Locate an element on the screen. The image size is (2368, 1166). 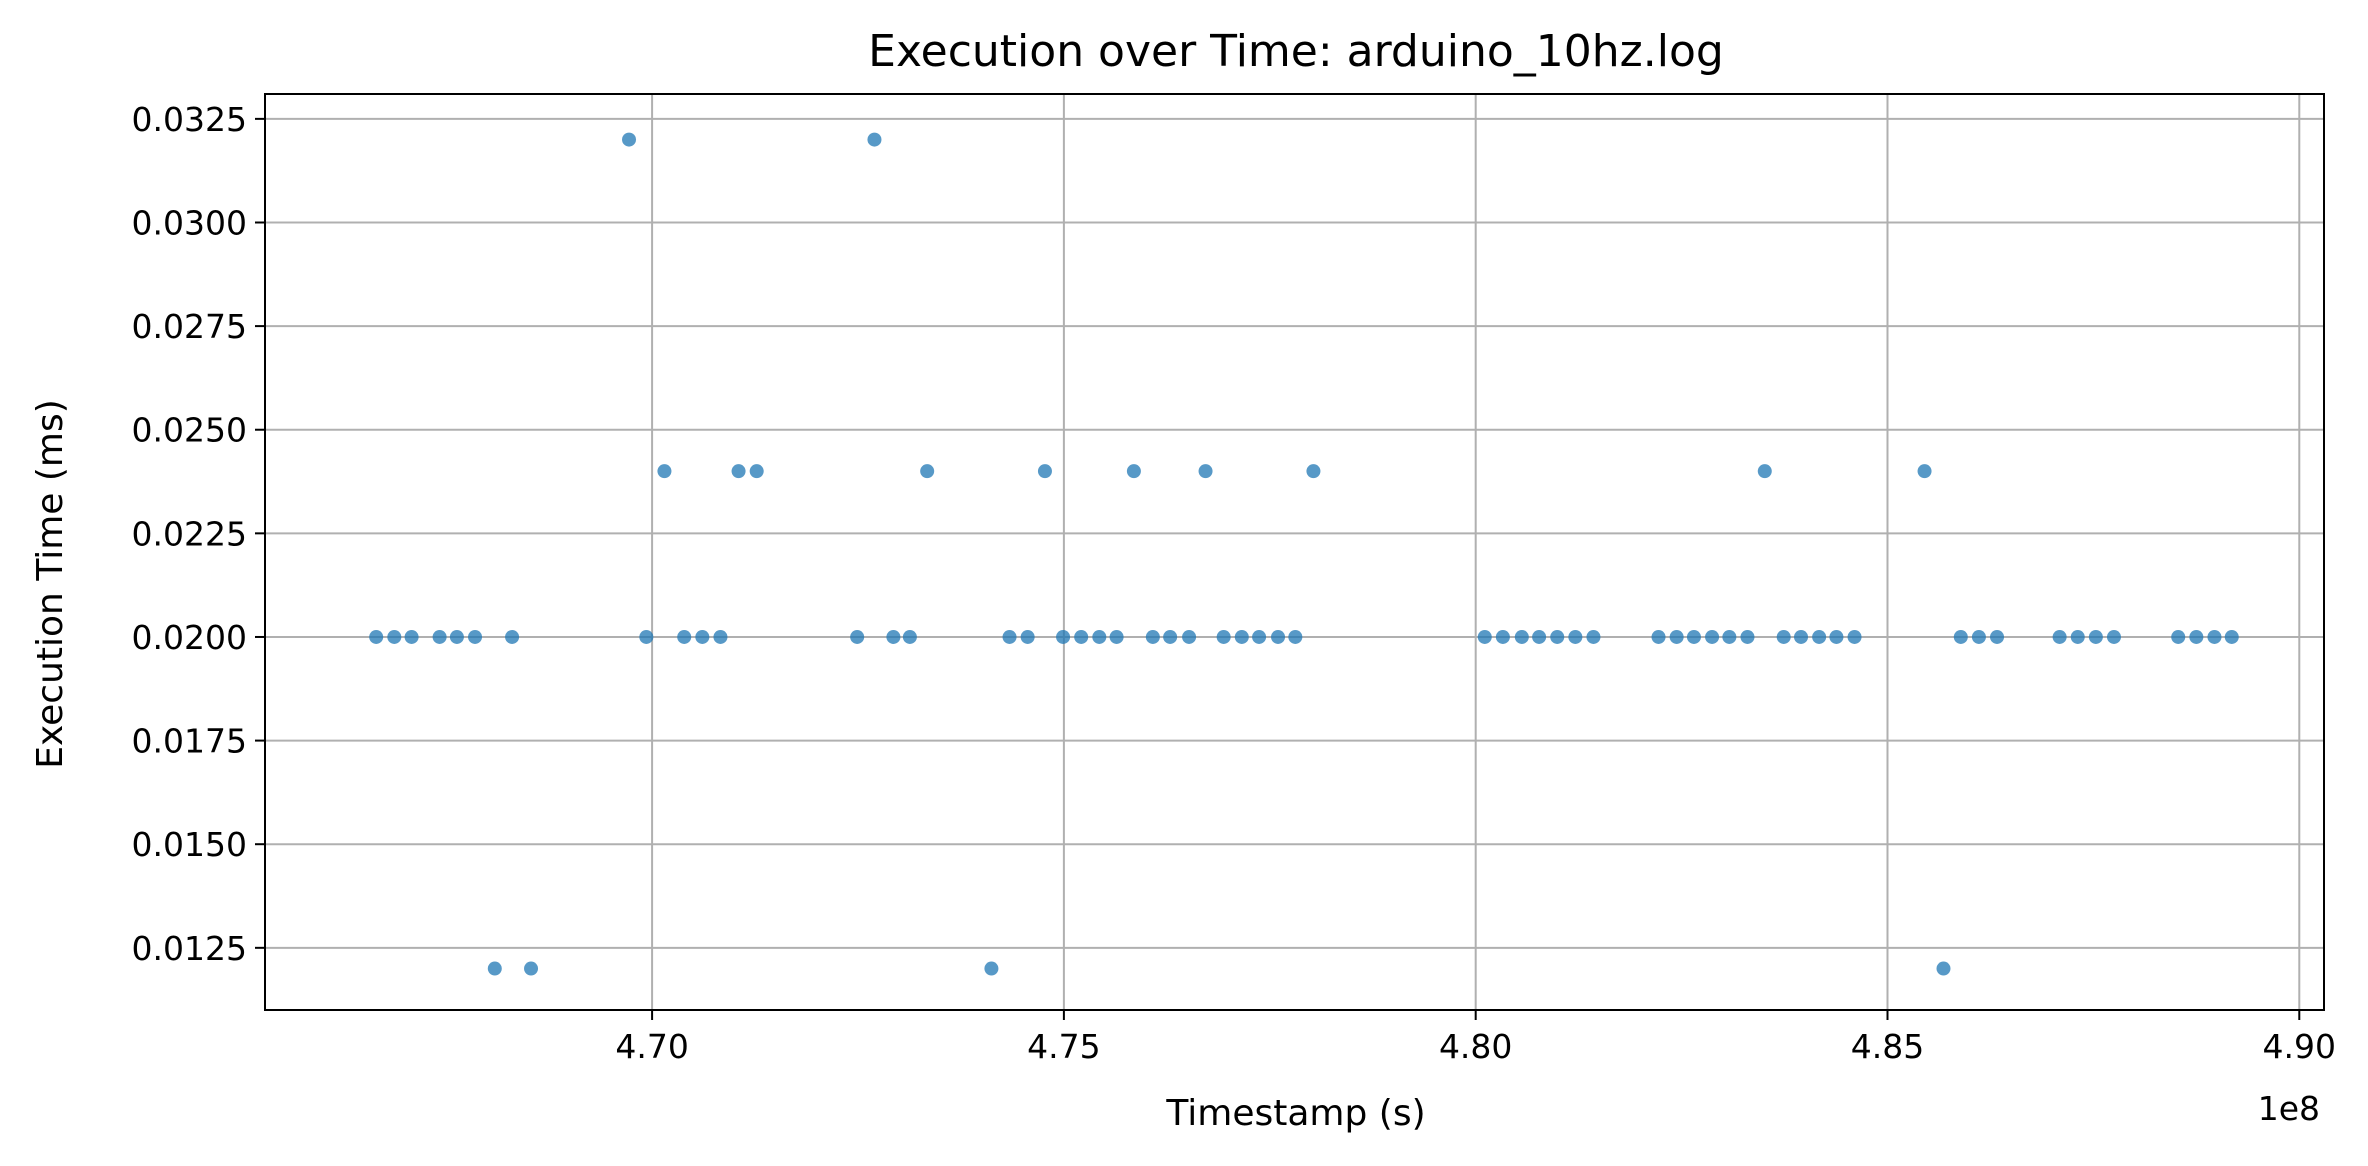
y-tick-label: 0.0250 is located at coordinates (189, 430).